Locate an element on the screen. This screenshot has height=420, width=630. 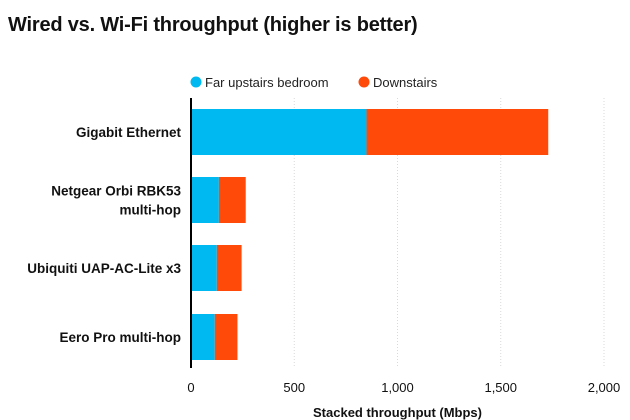
category-label: Netgear Orbi RBK53 is located at coordinates (116, 191).